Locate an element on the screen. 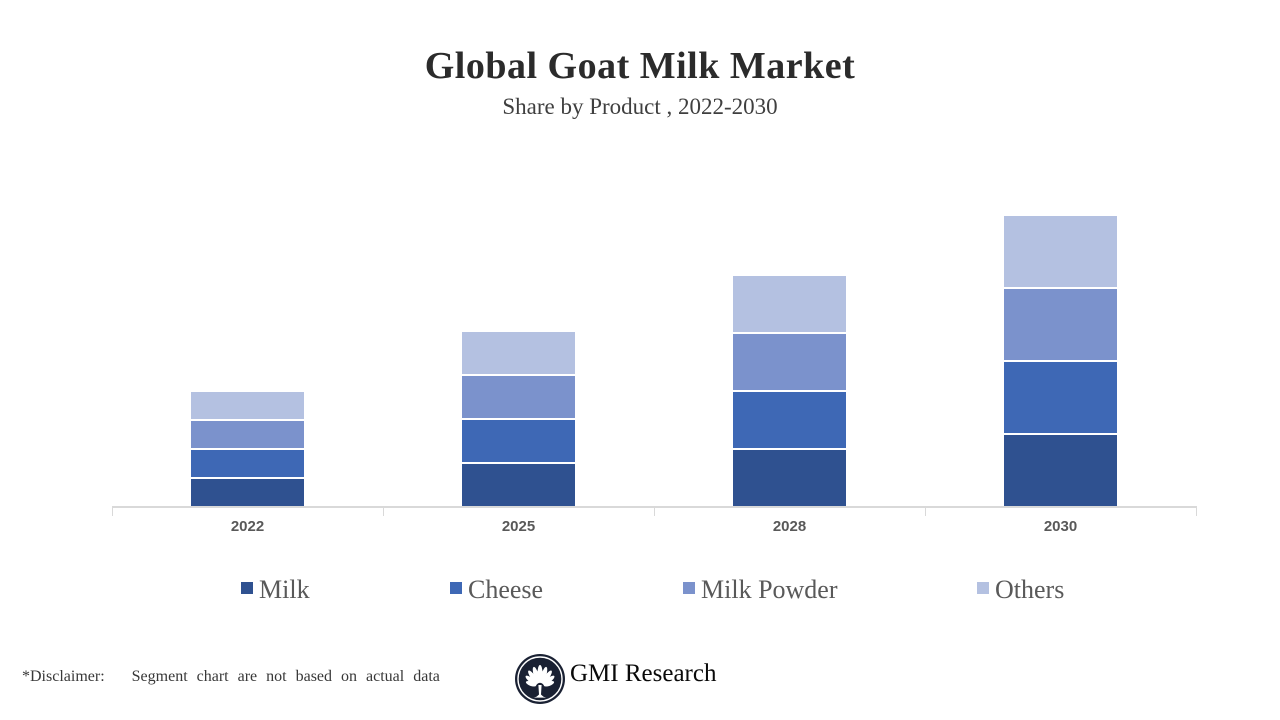  legend-label: Others is located at coordinates (1030, 589).